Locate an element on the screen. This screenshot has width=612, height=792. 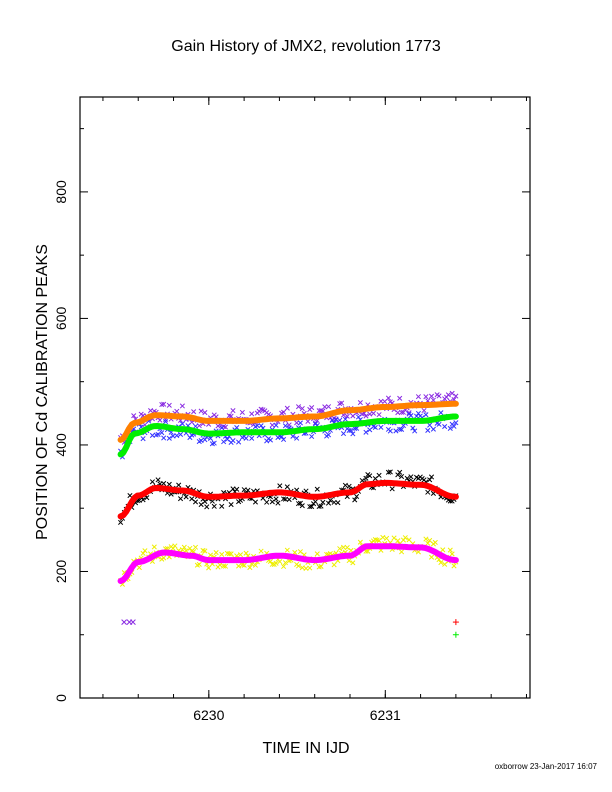
marker-point-stroke is located at coordinates (133, 622).